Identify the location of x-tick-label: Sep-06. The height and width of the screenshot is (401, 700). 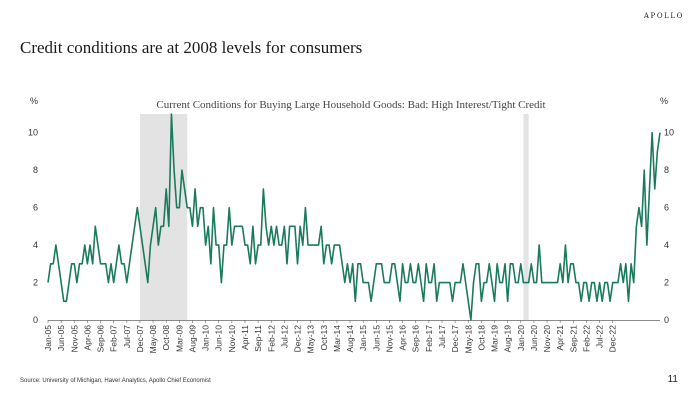
(101, 339).